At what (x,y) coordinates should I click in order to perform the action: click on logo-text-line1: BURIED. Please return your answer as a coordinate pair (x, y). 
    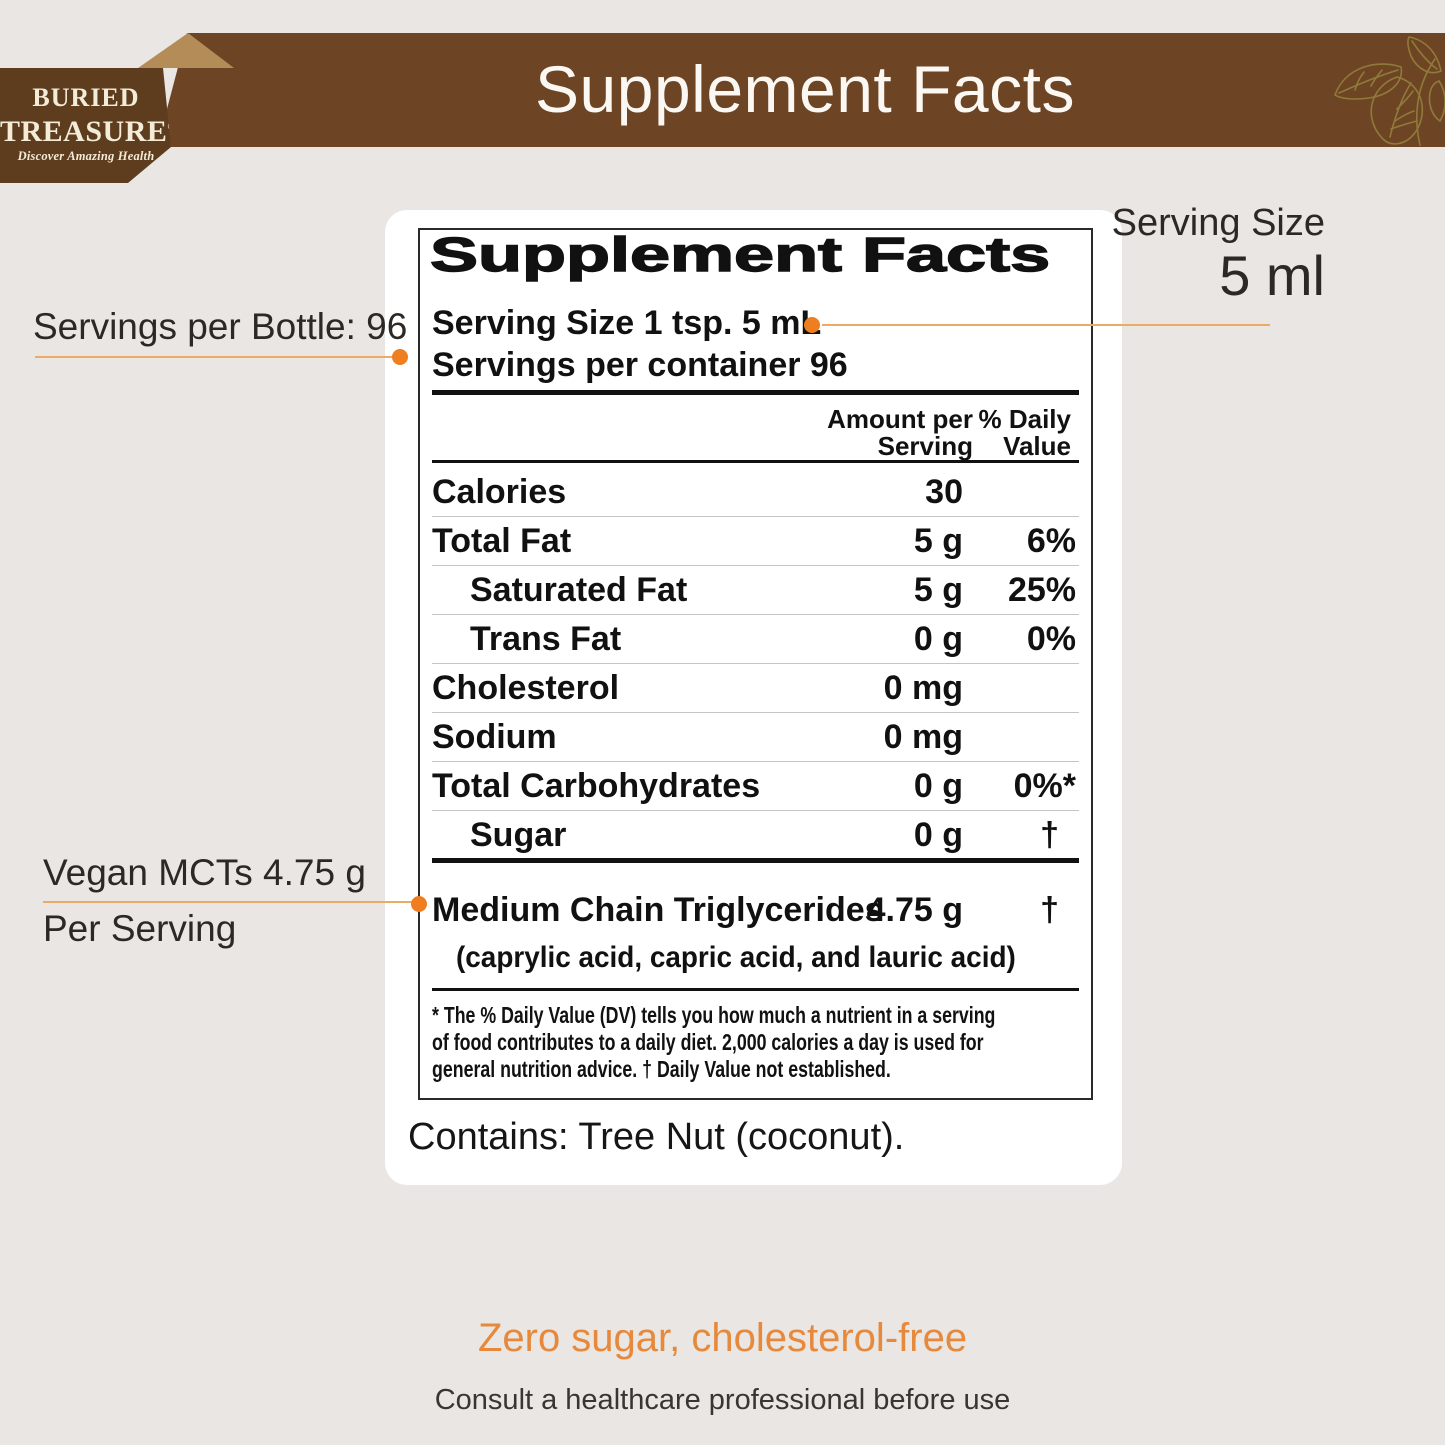
    Looking at the image, I should click on (86, 97).